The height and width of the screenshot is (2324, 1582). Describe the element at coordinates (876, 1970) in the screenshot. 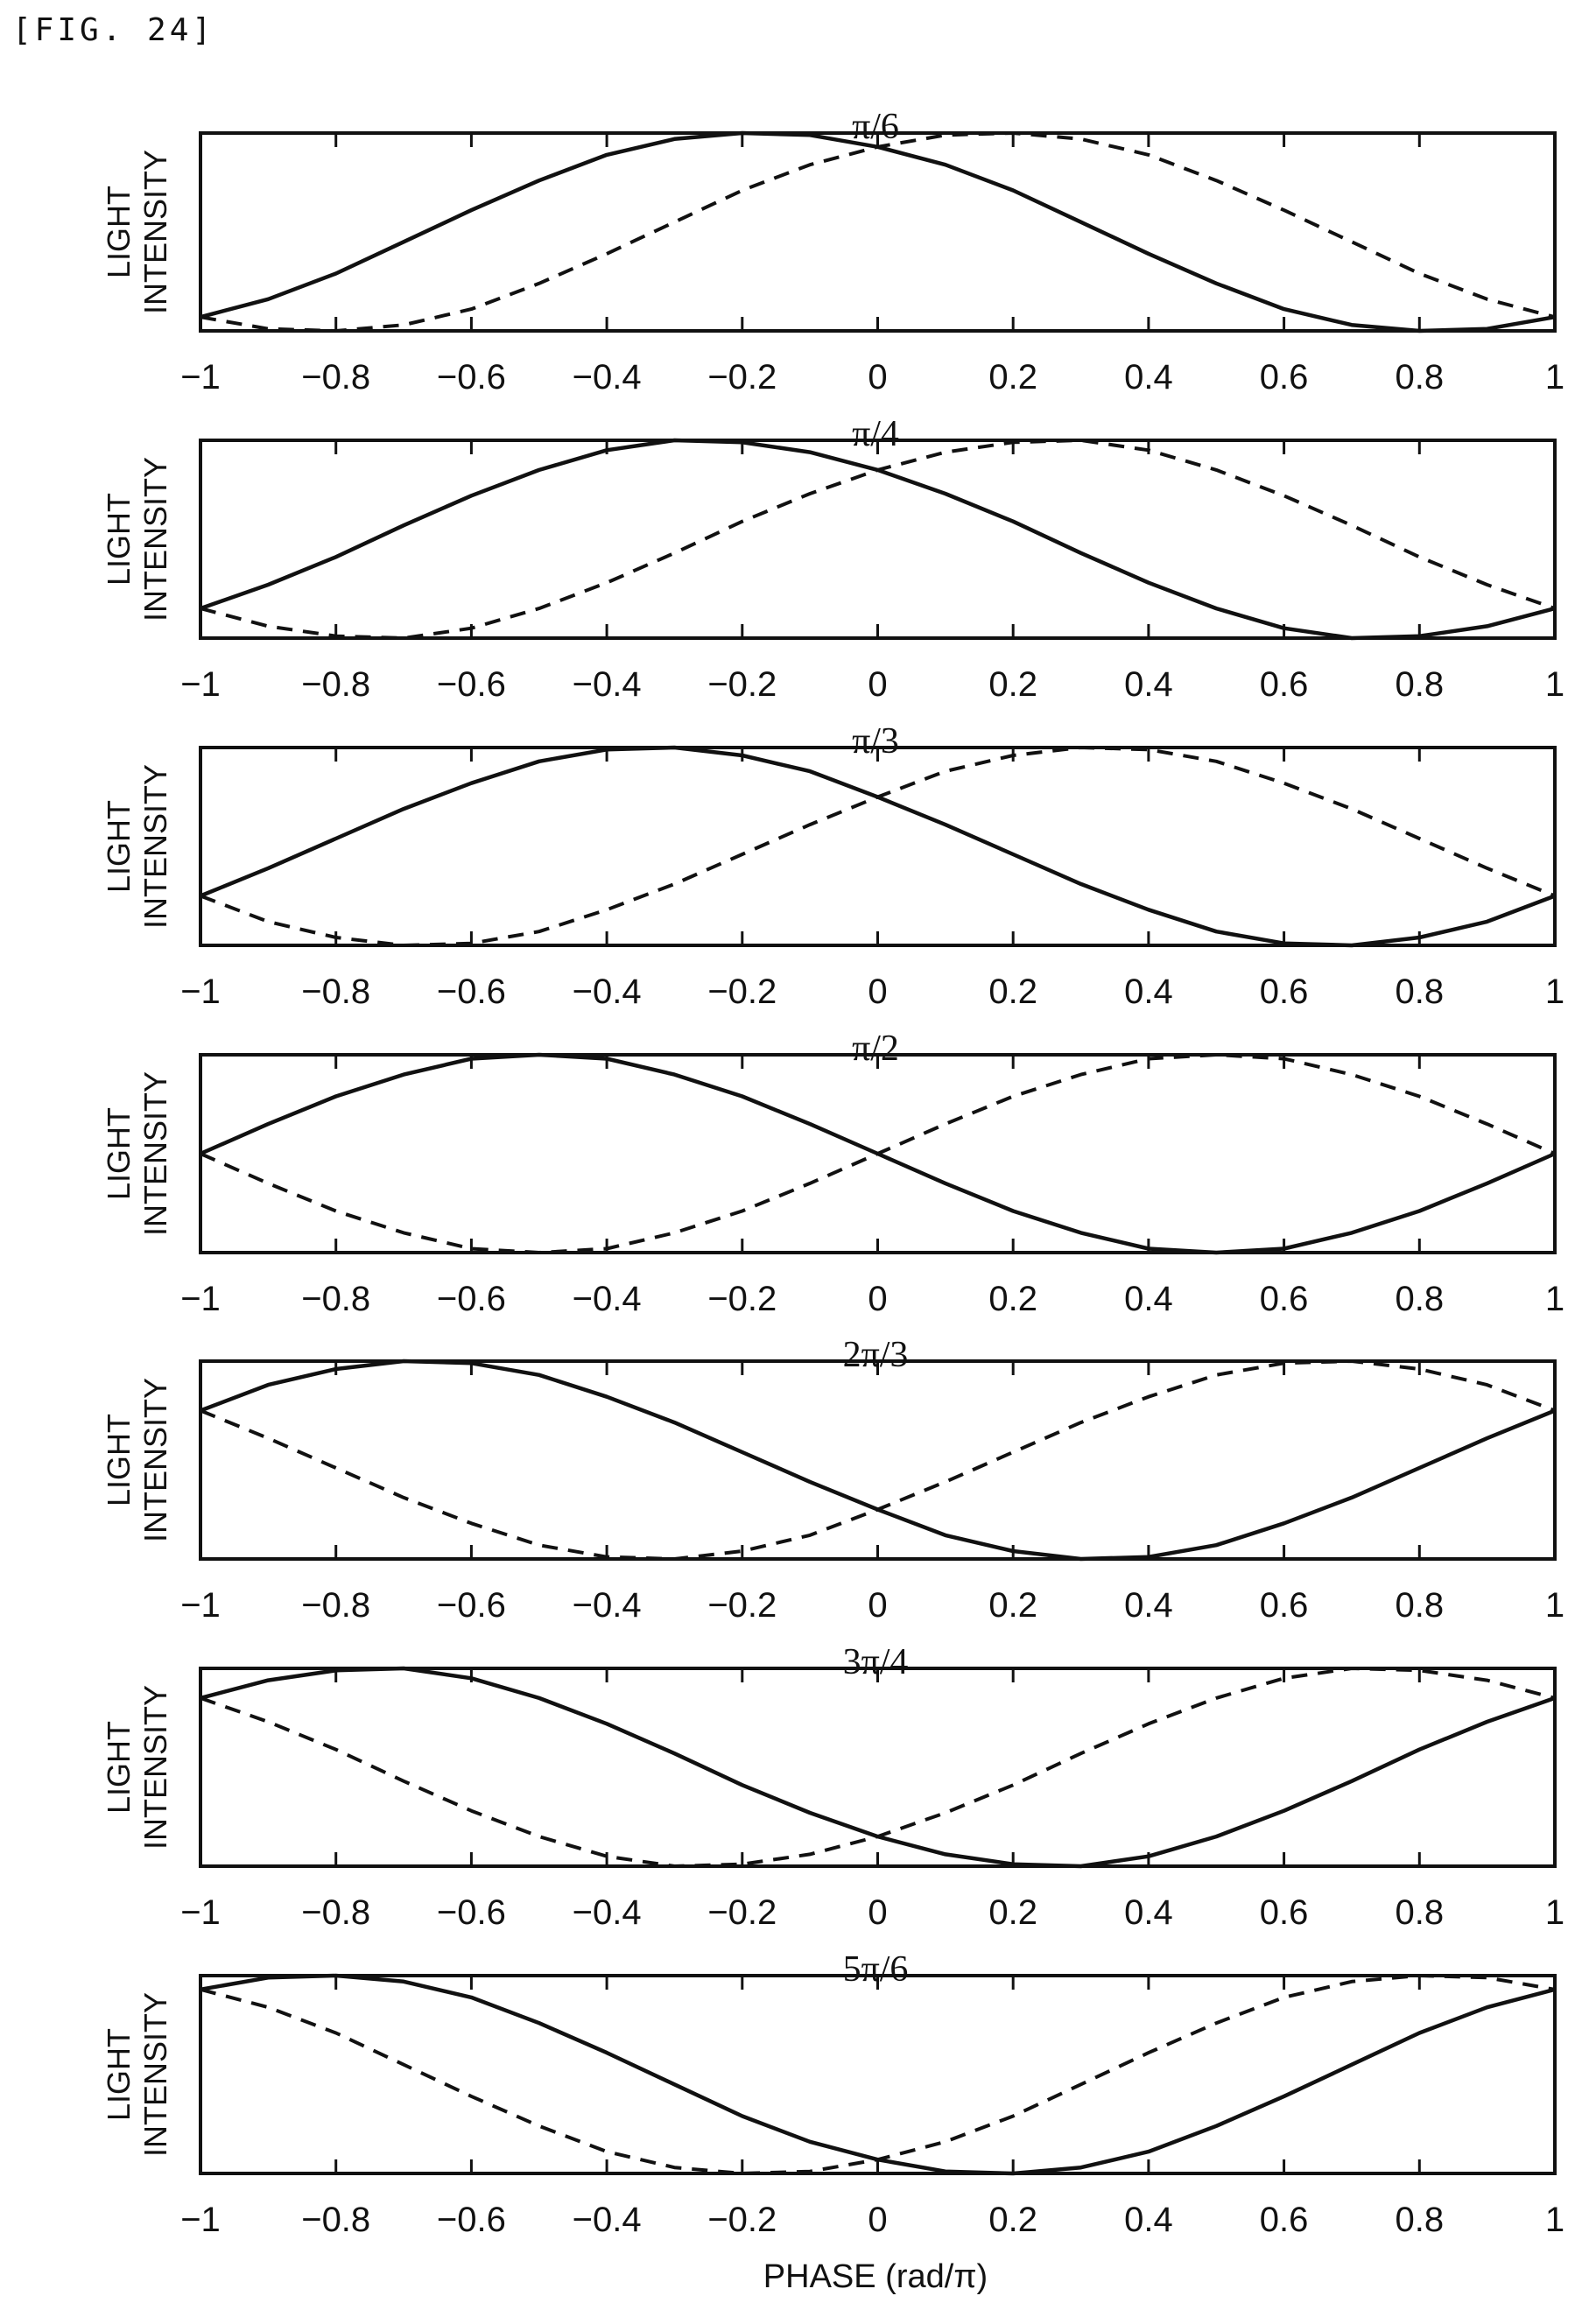

I see `panel-title: 5π/6` at that location.